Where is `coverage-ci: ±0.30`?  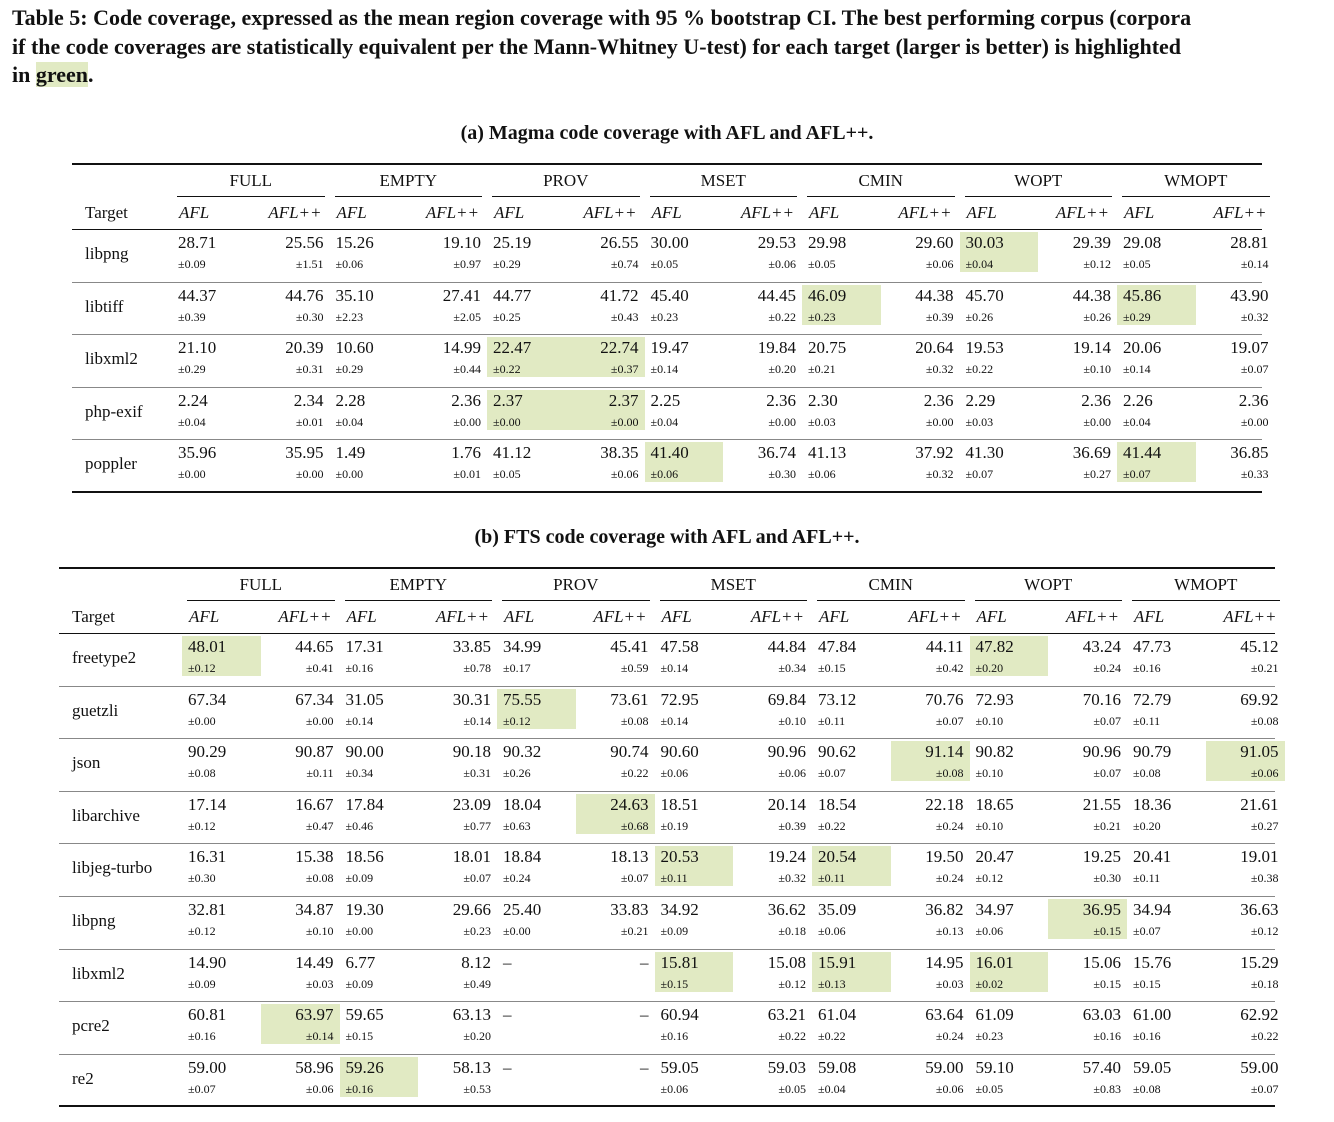 coverage-ci: ±0.30 is located at coordinates (202, 878).